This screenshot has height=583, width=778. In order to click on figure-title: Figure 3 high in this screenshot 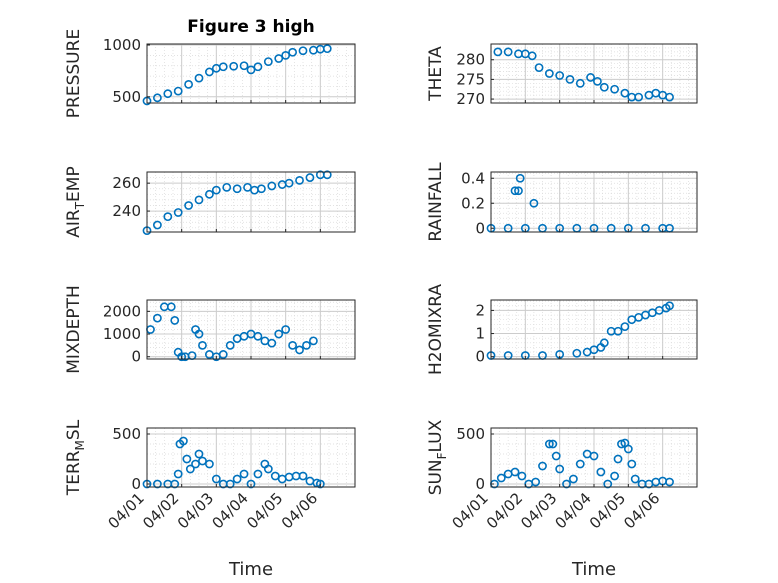, I will do `click(251, 27)`.